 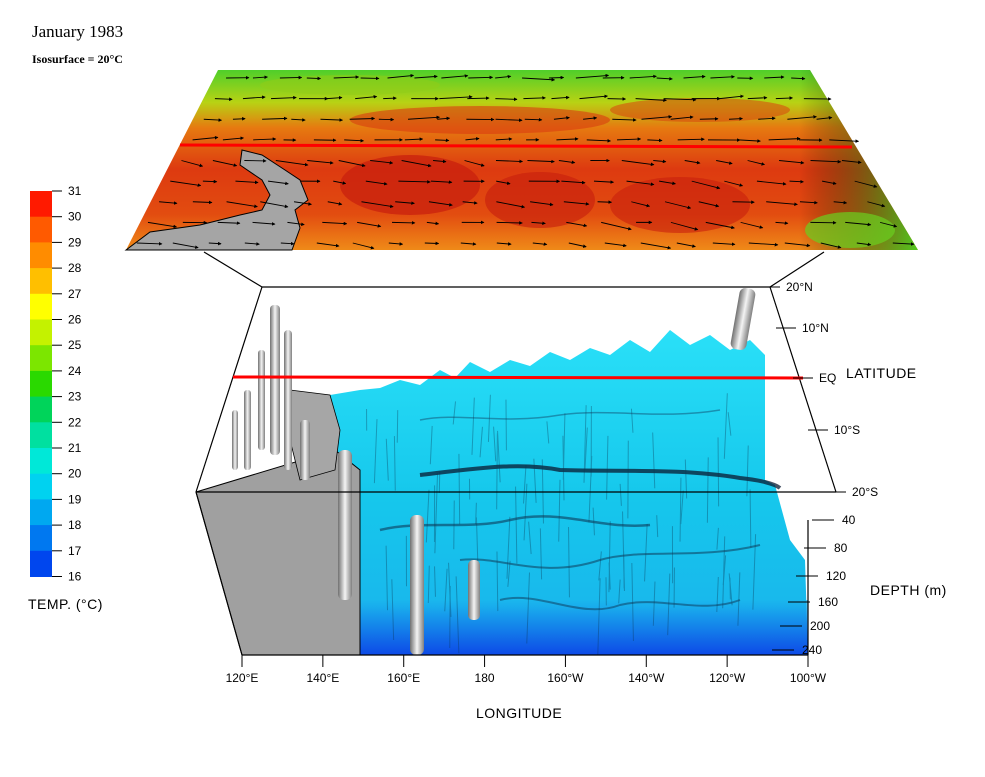 I want to click on colorbar-tick-label: 24, so click(x=75, y=371).